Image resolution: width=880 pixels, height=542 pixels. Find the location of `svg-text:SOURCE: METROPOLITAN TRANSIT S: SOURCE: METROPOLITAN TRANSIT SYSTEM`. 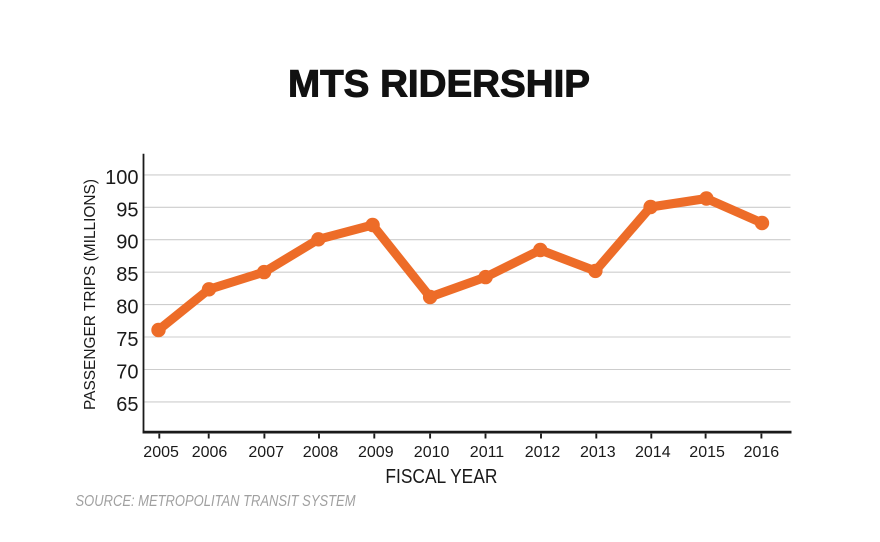

svg-text:SOURCE: METROPOLITAN TRANSIT S: SOURCE: METROPOLITAN TRANSIT SYSTEM is located at coordinates (216, 501).